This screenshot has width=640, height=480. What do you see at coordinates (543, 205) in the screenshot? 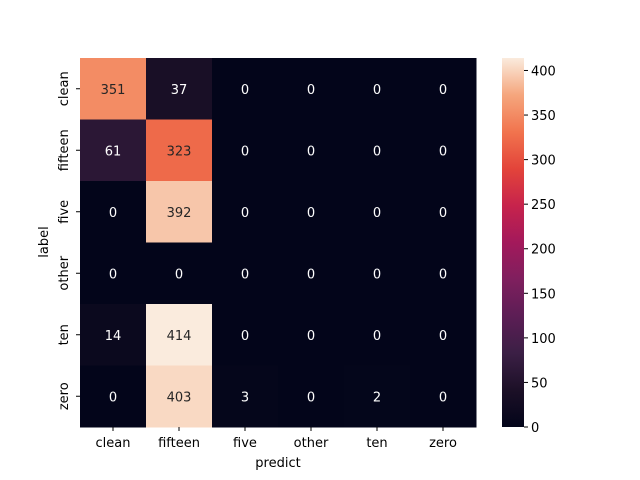
I see `colorbar-tick-label: 250` at bounding box center [543, 205].